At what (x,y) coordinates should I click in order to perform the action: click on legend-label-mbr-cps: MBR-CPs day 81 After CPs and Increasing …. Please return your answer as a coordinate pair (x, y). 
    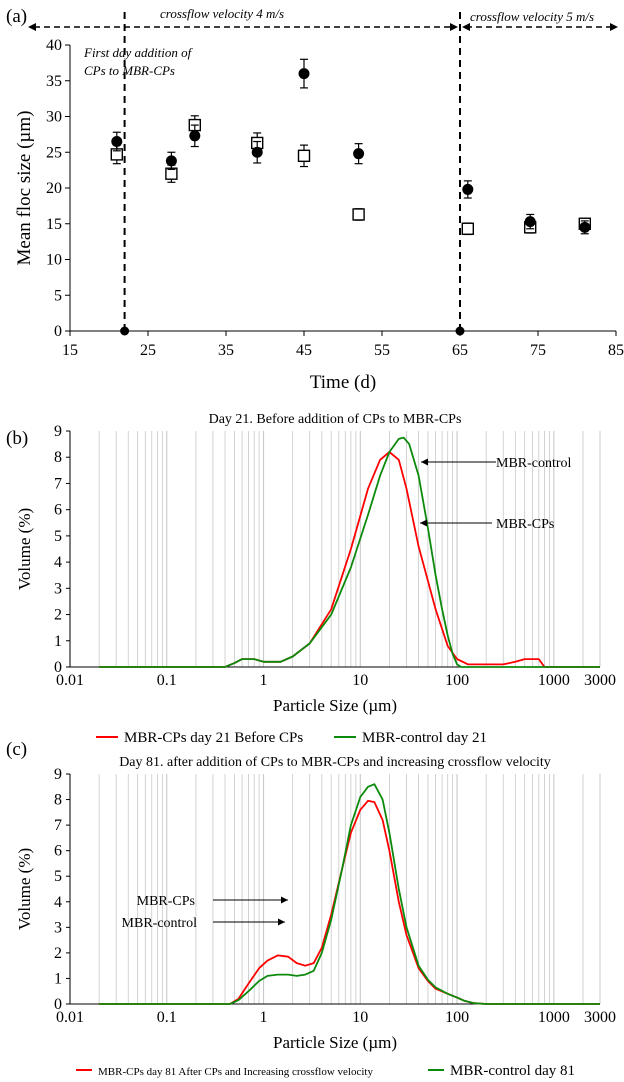
    Looking at the image, I should click on (235, 1072).